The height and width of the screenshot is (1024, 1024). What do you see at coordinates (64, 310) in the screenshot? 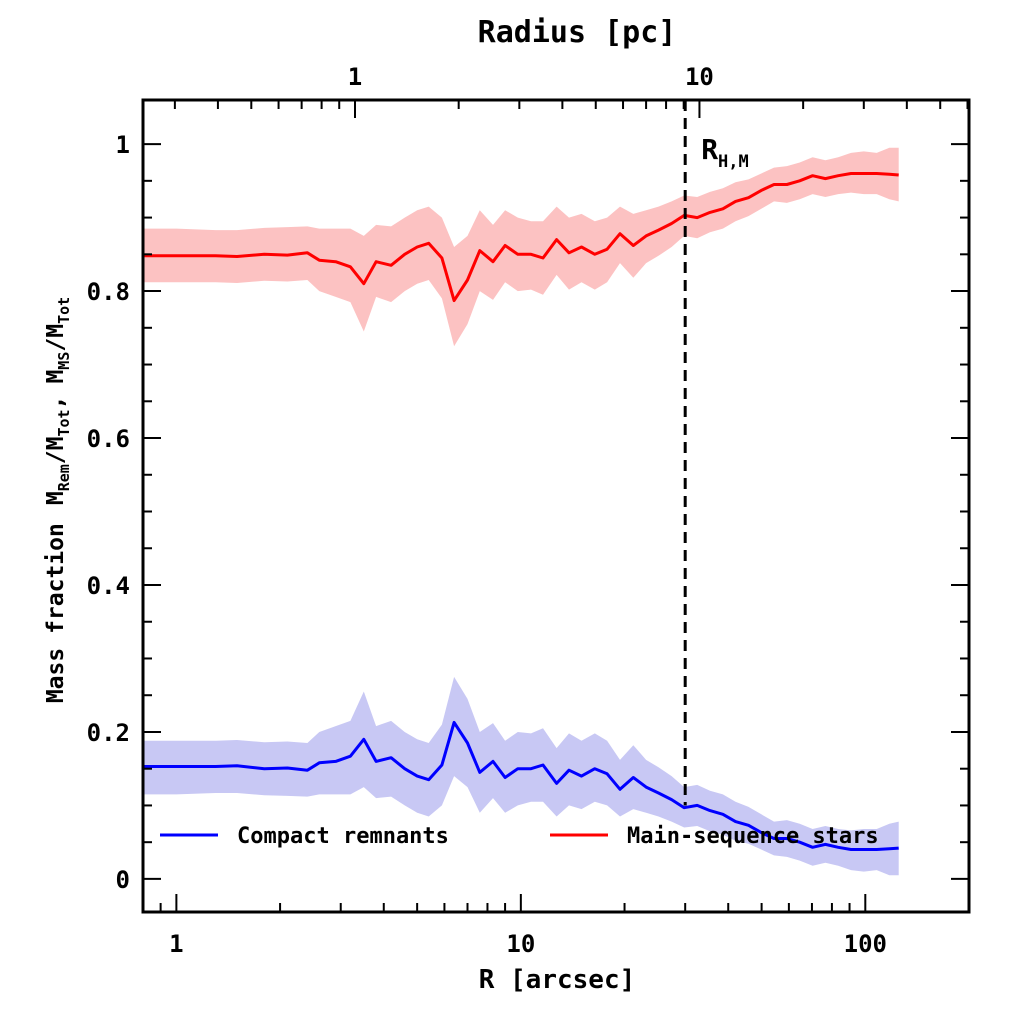
I see `y-title-sub-tot2: Tot` at bounding box center [64, 310].